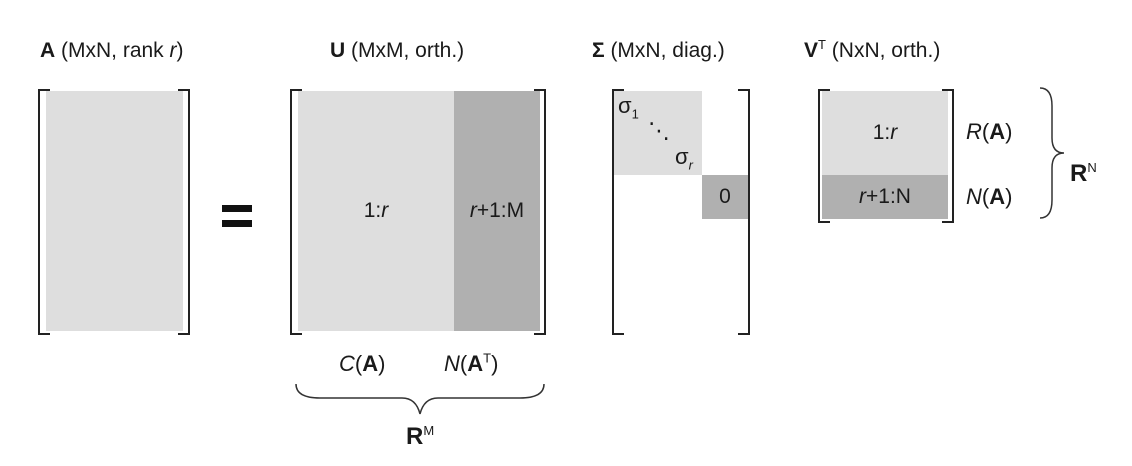 This screenshot has height=466, width=1132. I want to click on sigma-diagonal-block, so click(658, 133).